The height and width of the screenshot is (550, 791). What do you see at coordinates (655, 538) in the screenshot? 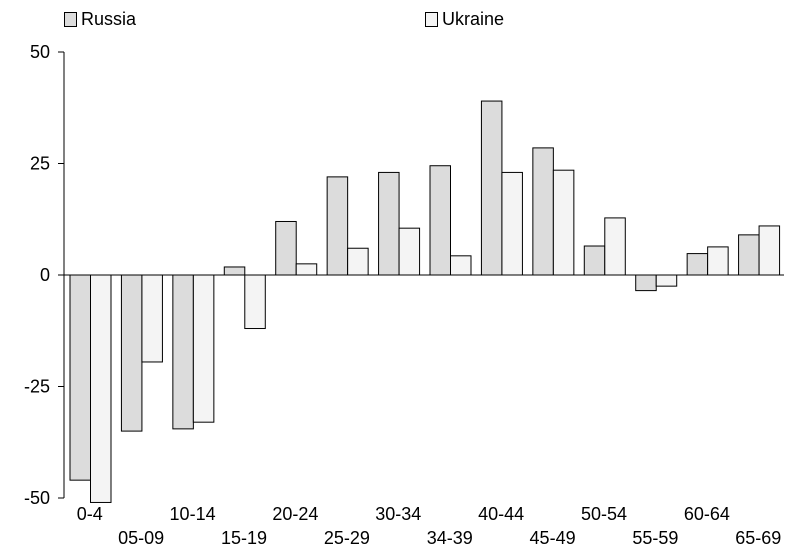
I see `x-tick-label: 55-59` at bounding box center [655, 538].